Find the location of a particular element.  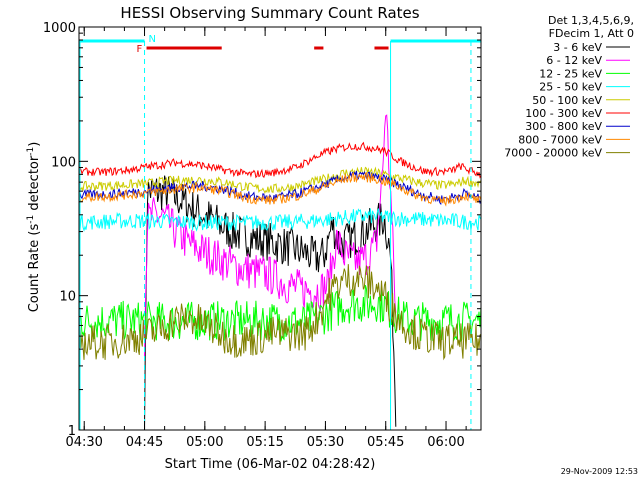

x-tick-label: 04:30 is located at coordinates (83, 442).